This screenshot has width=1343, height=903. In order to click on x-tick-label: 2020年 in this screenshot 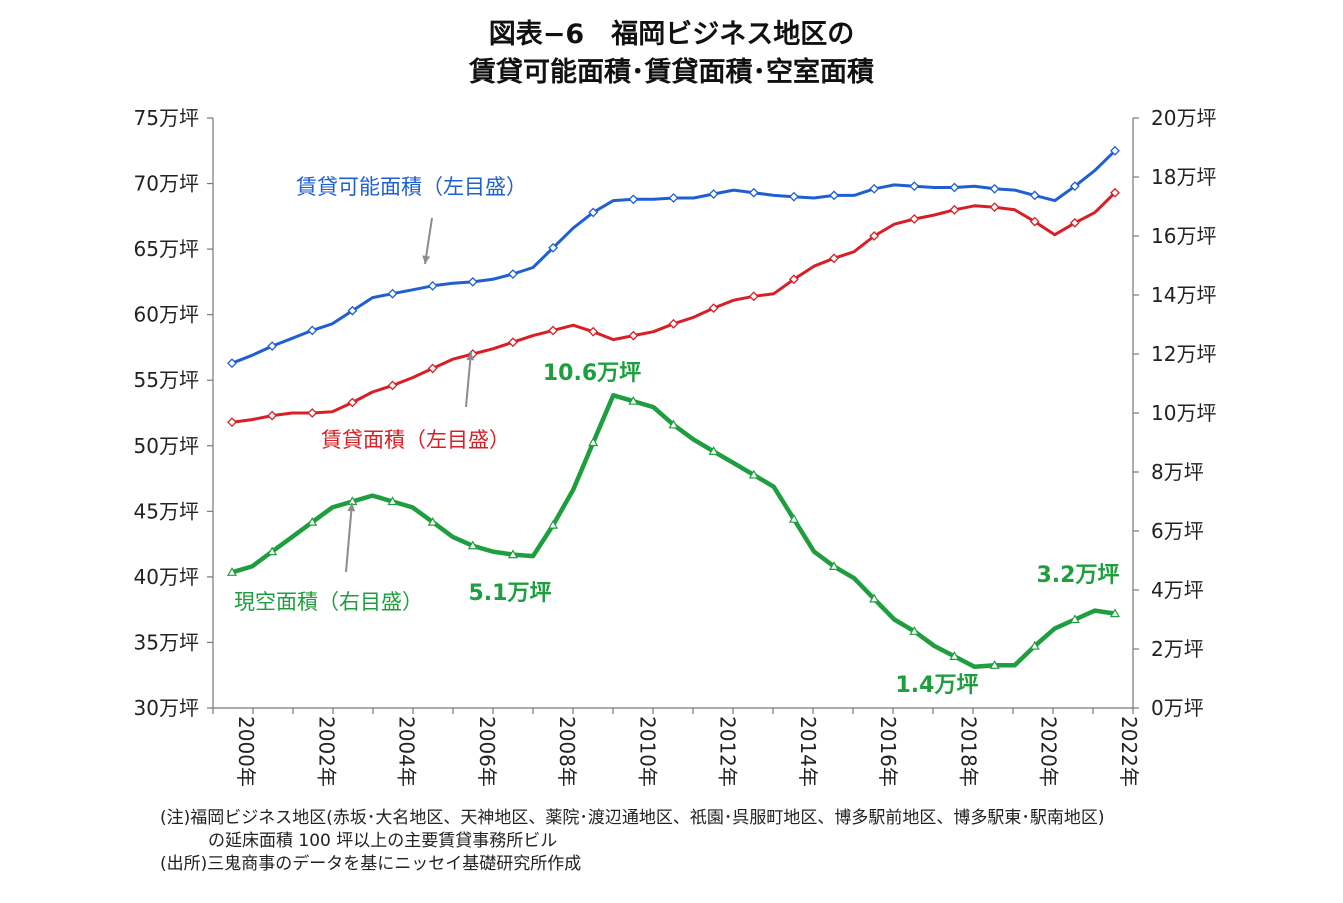, I will do `click(1049, 751)`.